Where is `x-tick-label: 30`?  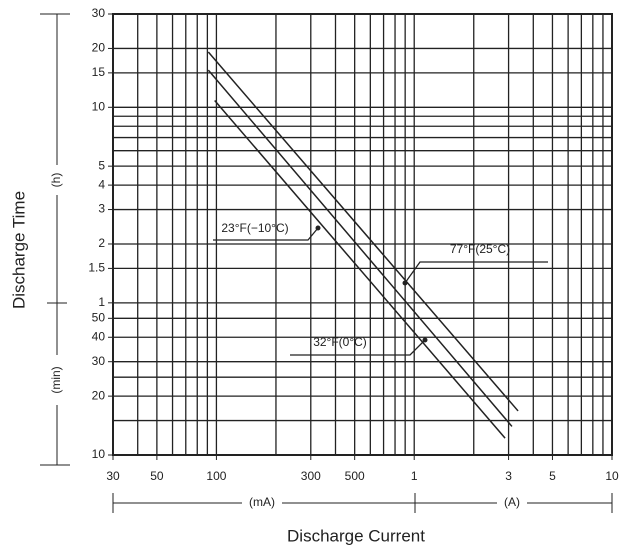
x-tick-label: 30 is located at coordinates (113, 476).